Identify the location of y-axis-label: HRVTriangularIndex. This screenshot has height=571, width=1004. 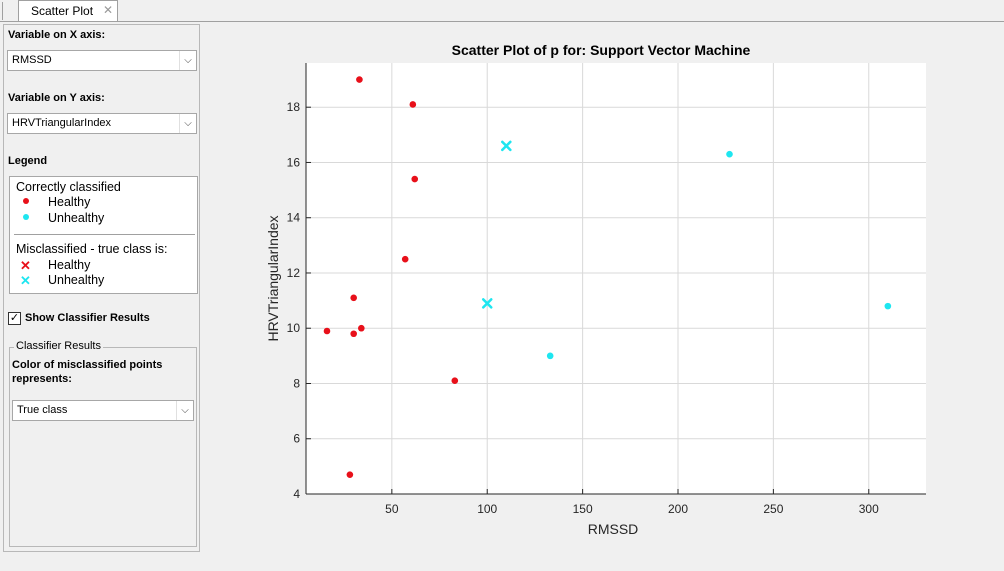
(273, 278).